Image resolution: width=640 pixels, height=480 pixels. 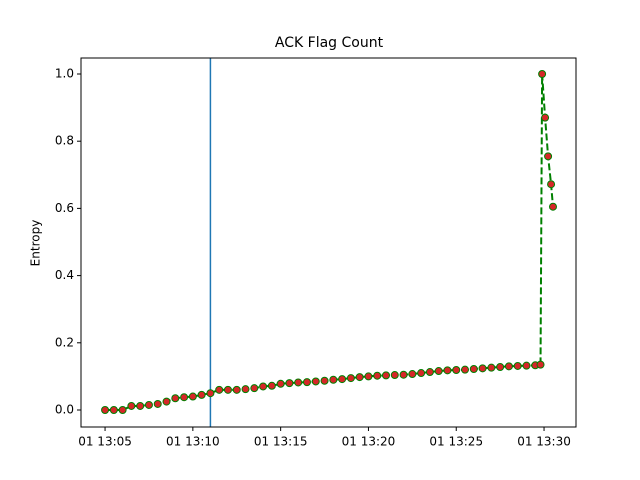 What do you see at coordinates (105, 442) in the screenshot?
I see `x-tick-label: 01 13:05` at bounding box center [105, 442].